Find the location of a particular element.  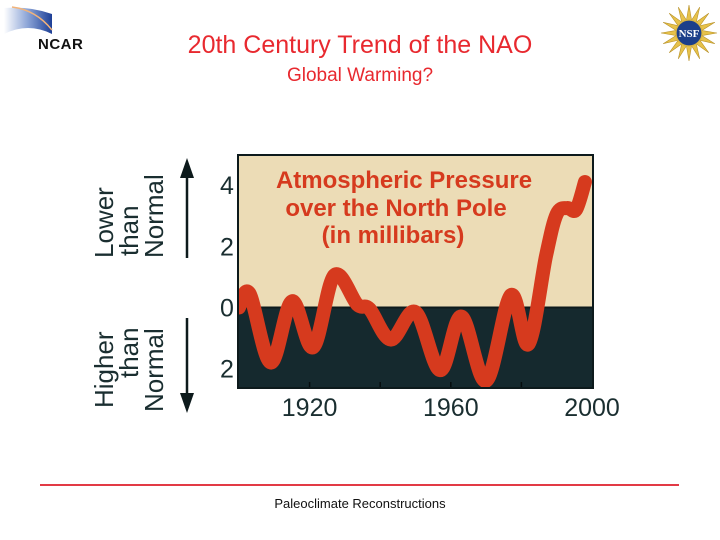

footer-text: Paleoclimate Reconstructions is located at coordinates (360, 503).